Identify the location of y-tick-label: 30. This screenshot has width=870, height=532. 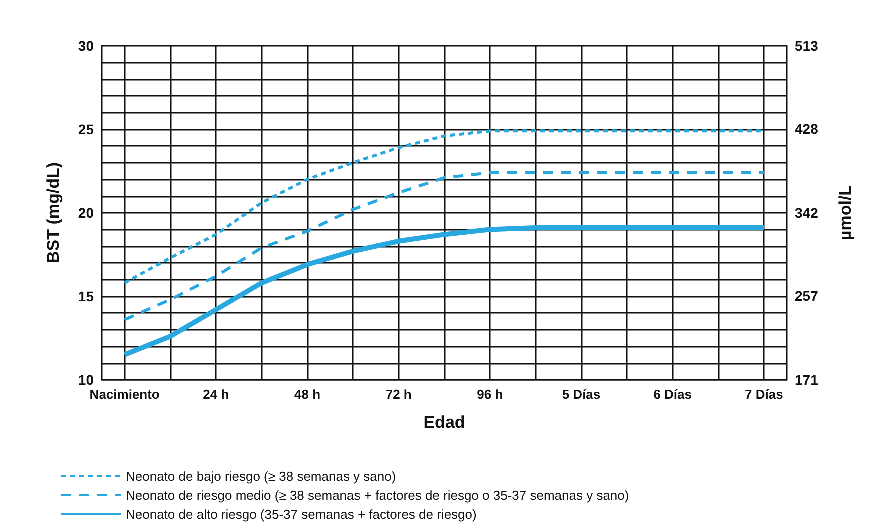
(86, 46).